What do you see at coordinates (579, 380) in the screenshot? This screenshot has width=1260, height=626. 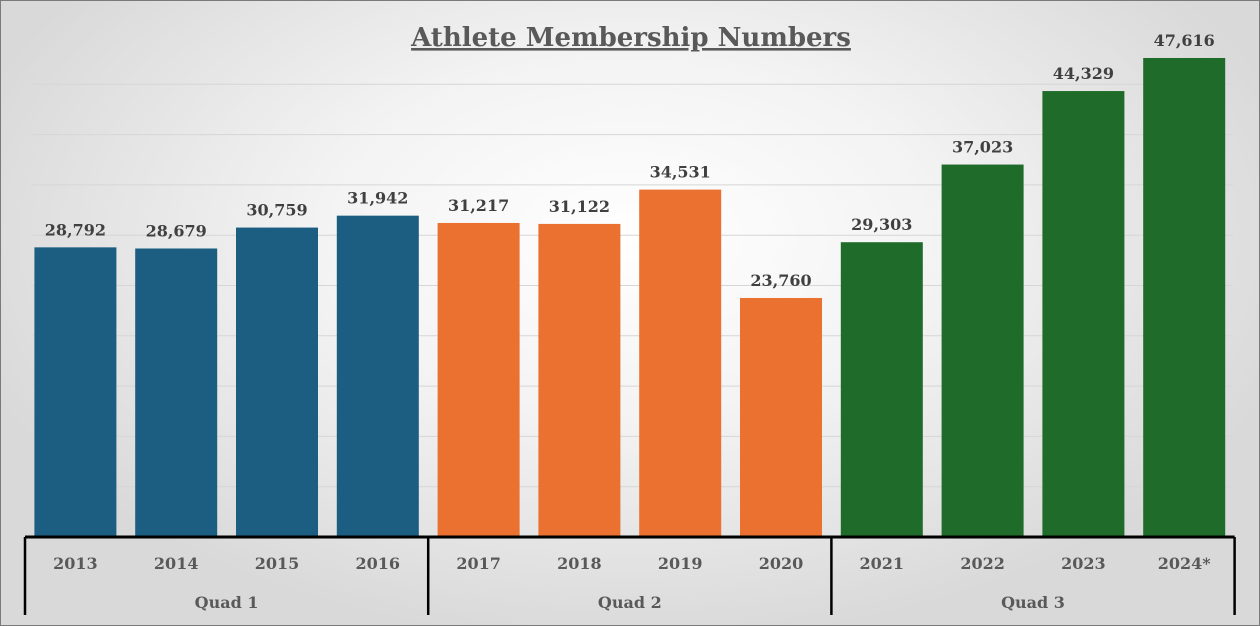 I see `bar-2018` at bounding box center [579, 380].